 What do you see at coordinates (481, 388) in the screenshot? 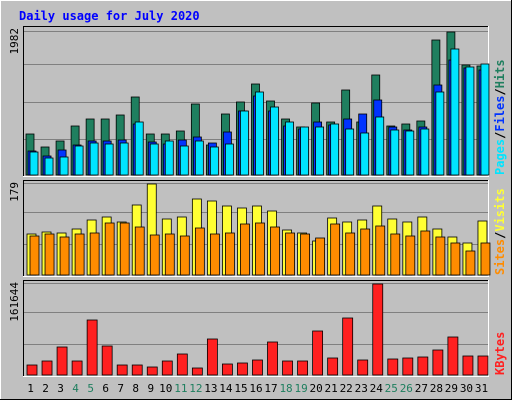
I see `x-tick-label: 31` at bounding box center [481, 388].